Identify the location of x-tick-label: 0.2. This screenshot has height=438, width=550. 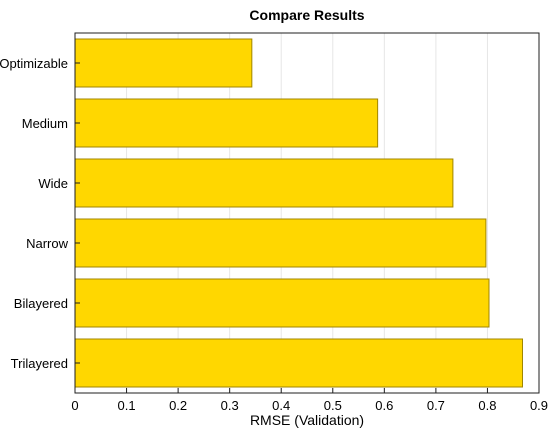
(178, 405).